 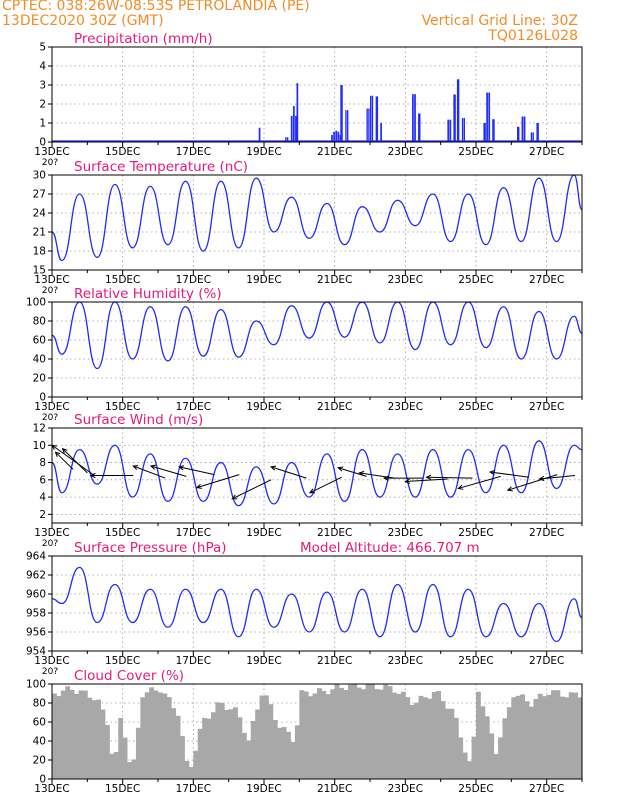 What do you see at coordinates (83, 21) in the screenshot?
I see `run-date: 13DEC2020 30Z (GMT)` at bounding box center [83, 21].